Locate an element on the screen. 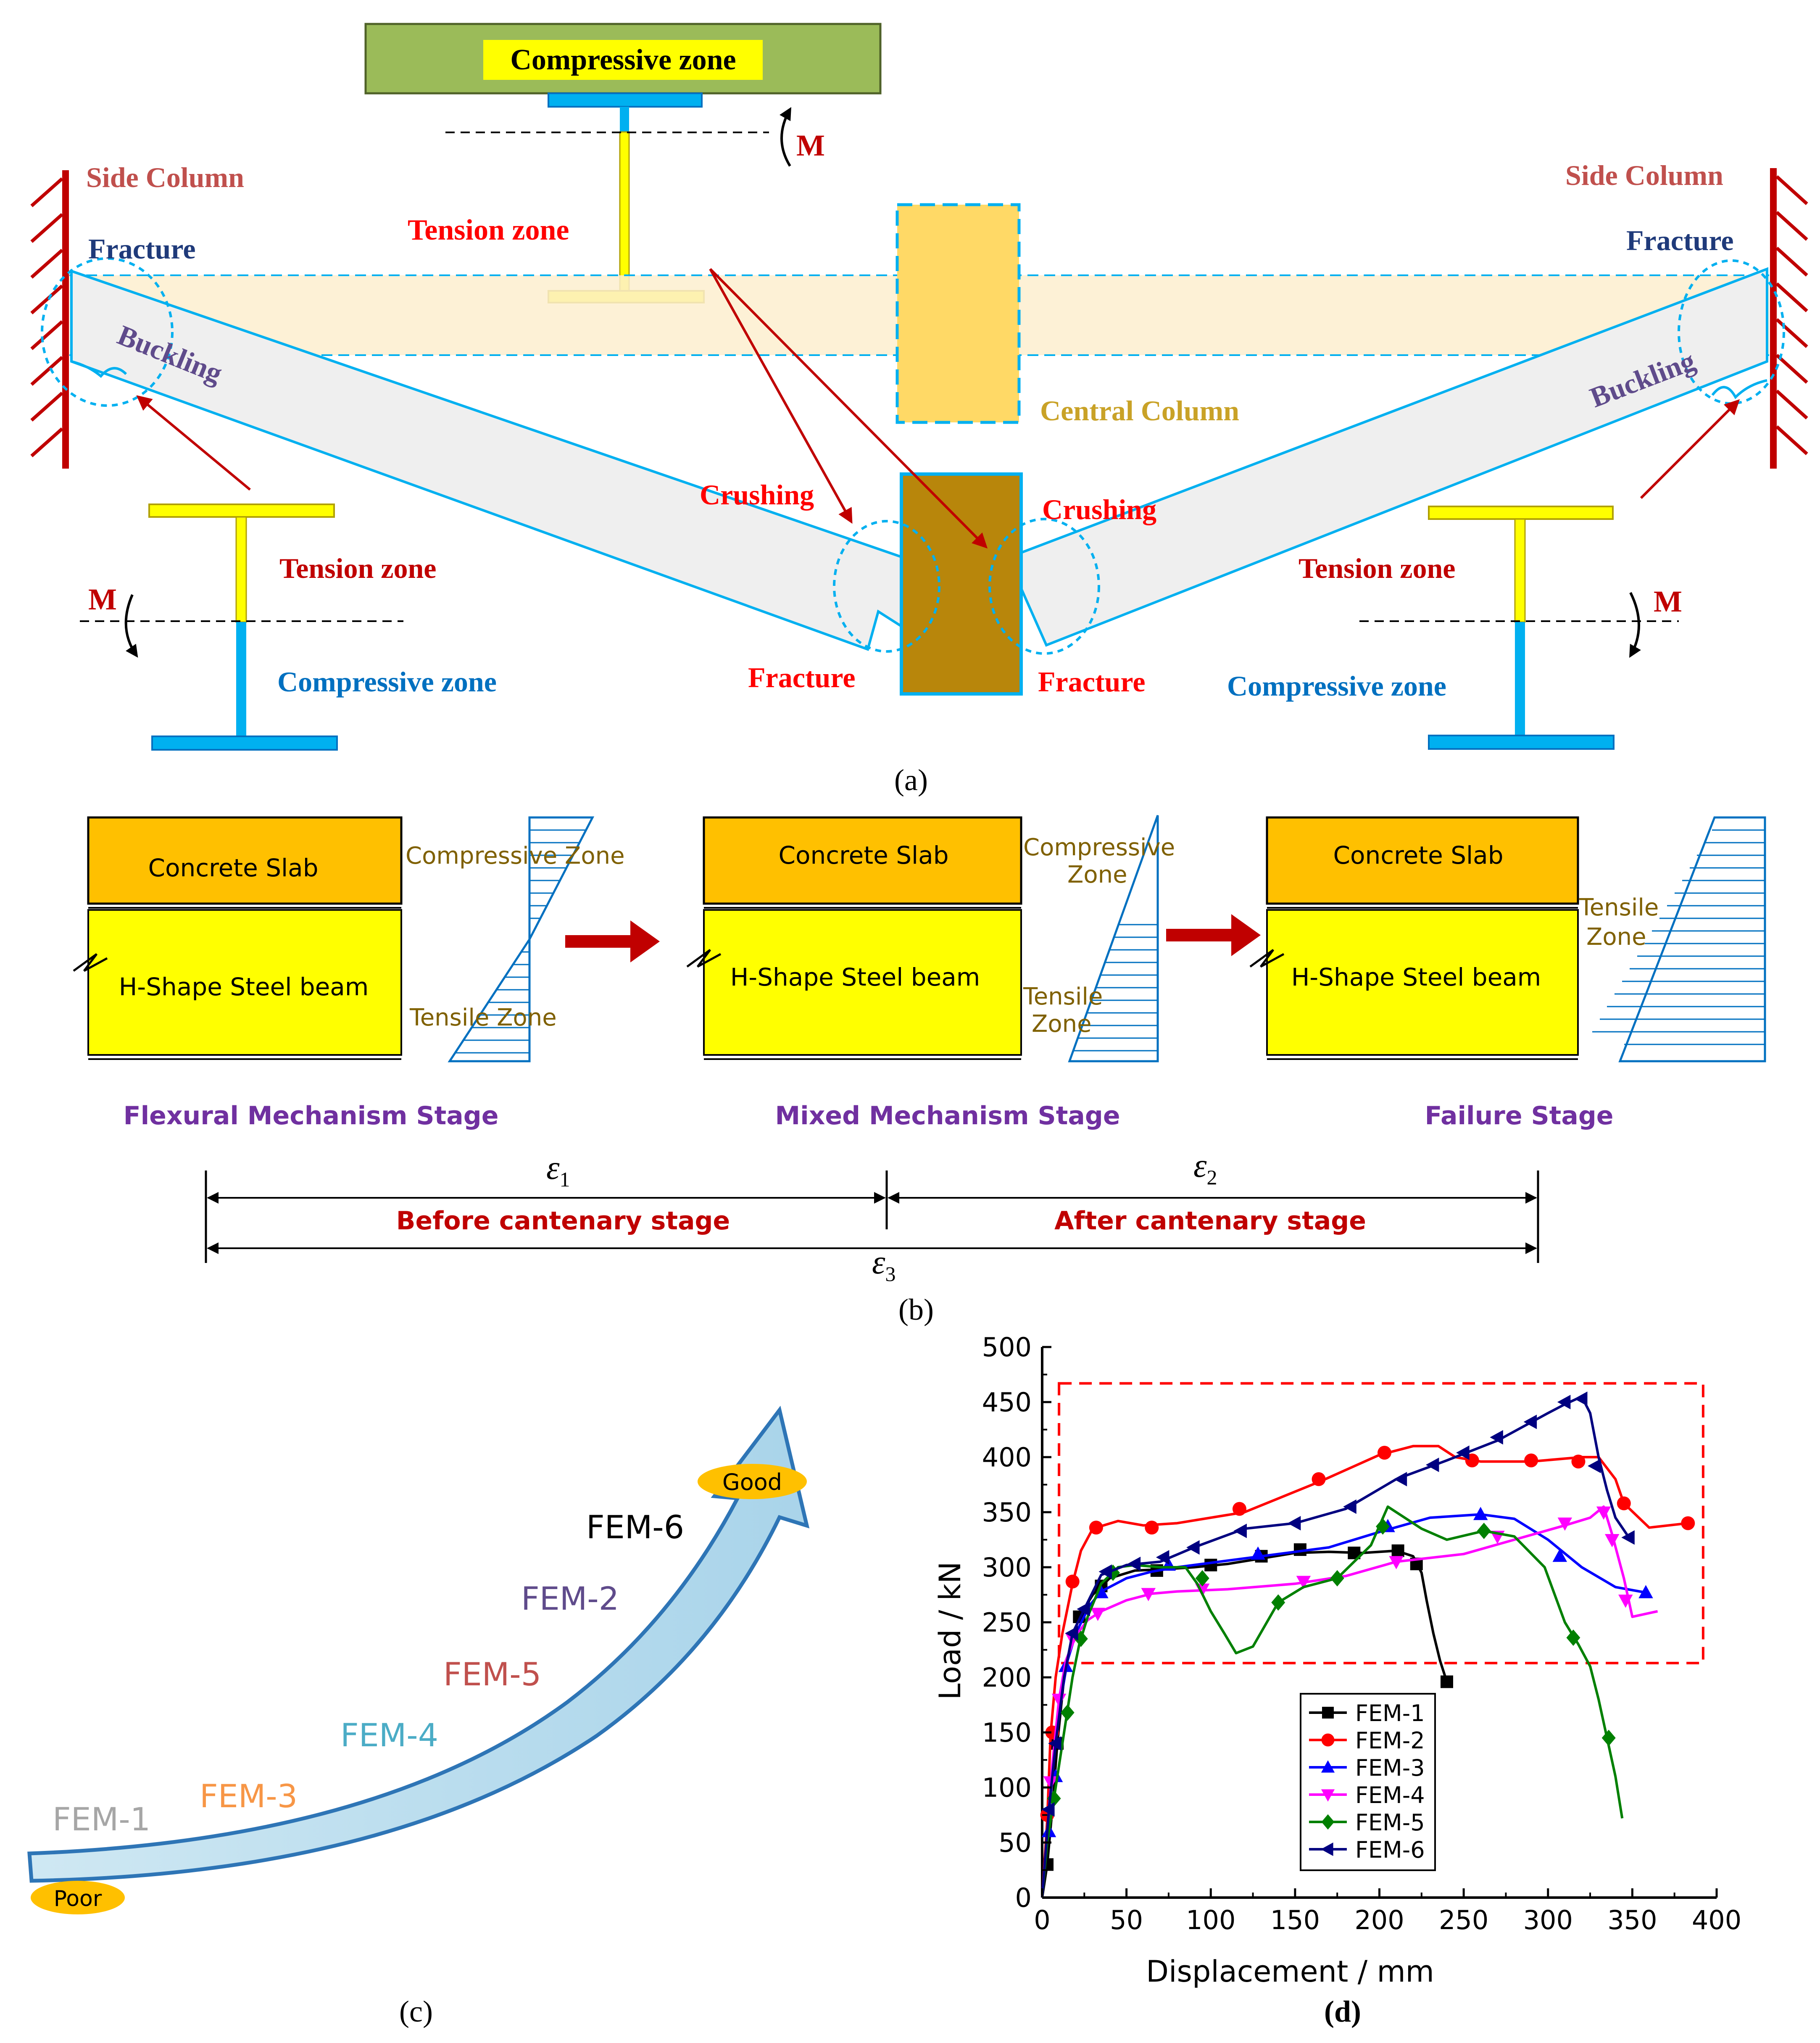  legend-fem-6-label: FEM-6 is located at coordinates (1390, 1850).